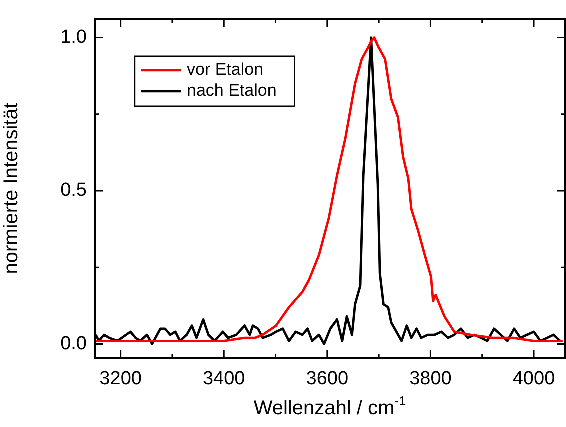  I want to click on x-tick-label: 3200, so click(121, 379).